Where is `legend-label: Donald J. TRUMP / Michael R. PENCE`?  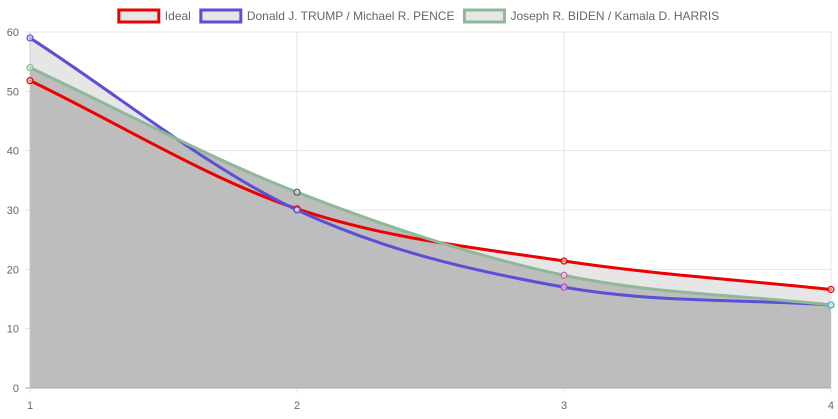
legend-label: Donald J. TRUMP / Michael R. PENCE is located at coordinates (351, 16).